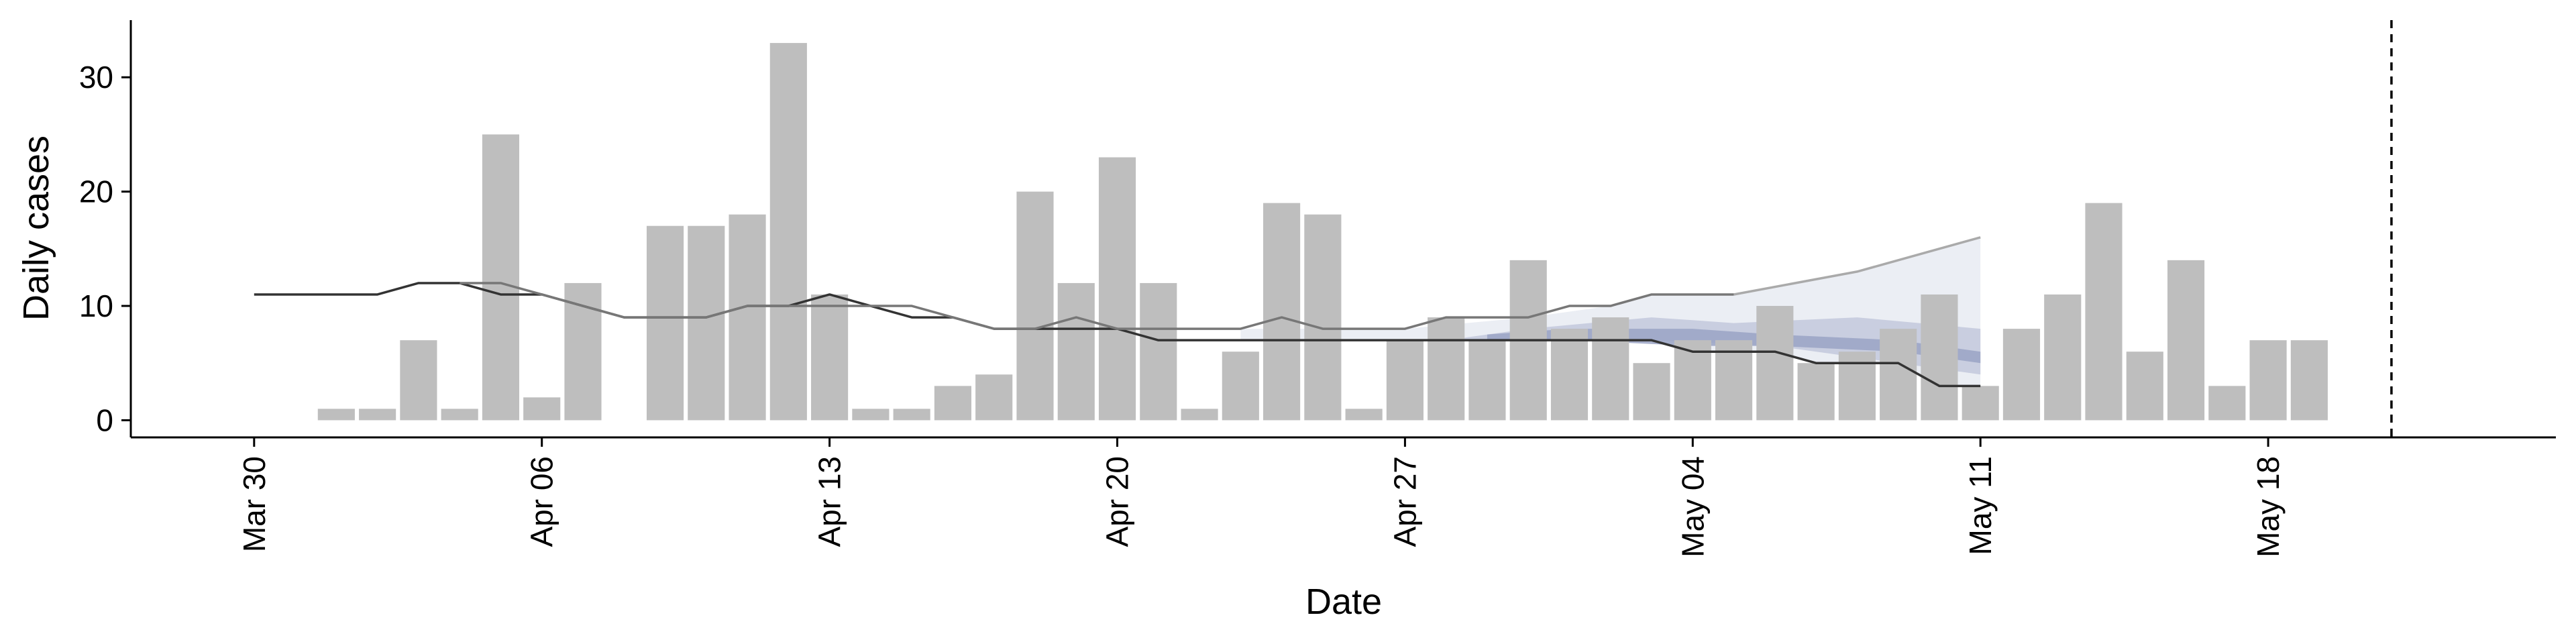 The height and width of the screenshot is (644, 2576). I want to click on x-tick-label-2020-05-18: May 18, so click(2268, 506).